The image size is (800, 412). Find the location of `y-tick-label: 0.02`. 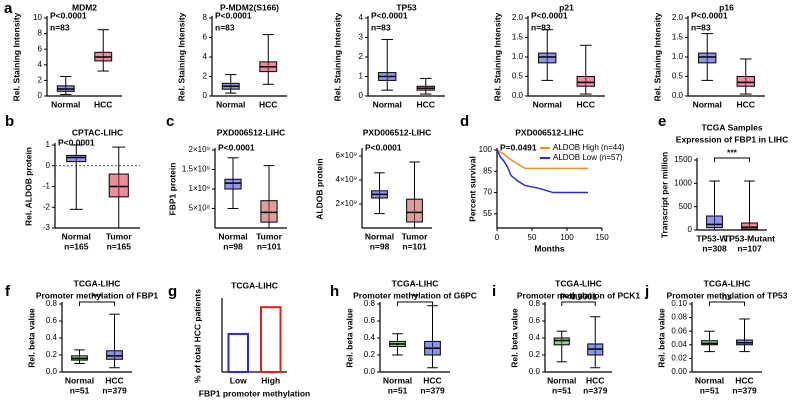

y-tick-label: 0.02 is located at coordinates (679, 358).